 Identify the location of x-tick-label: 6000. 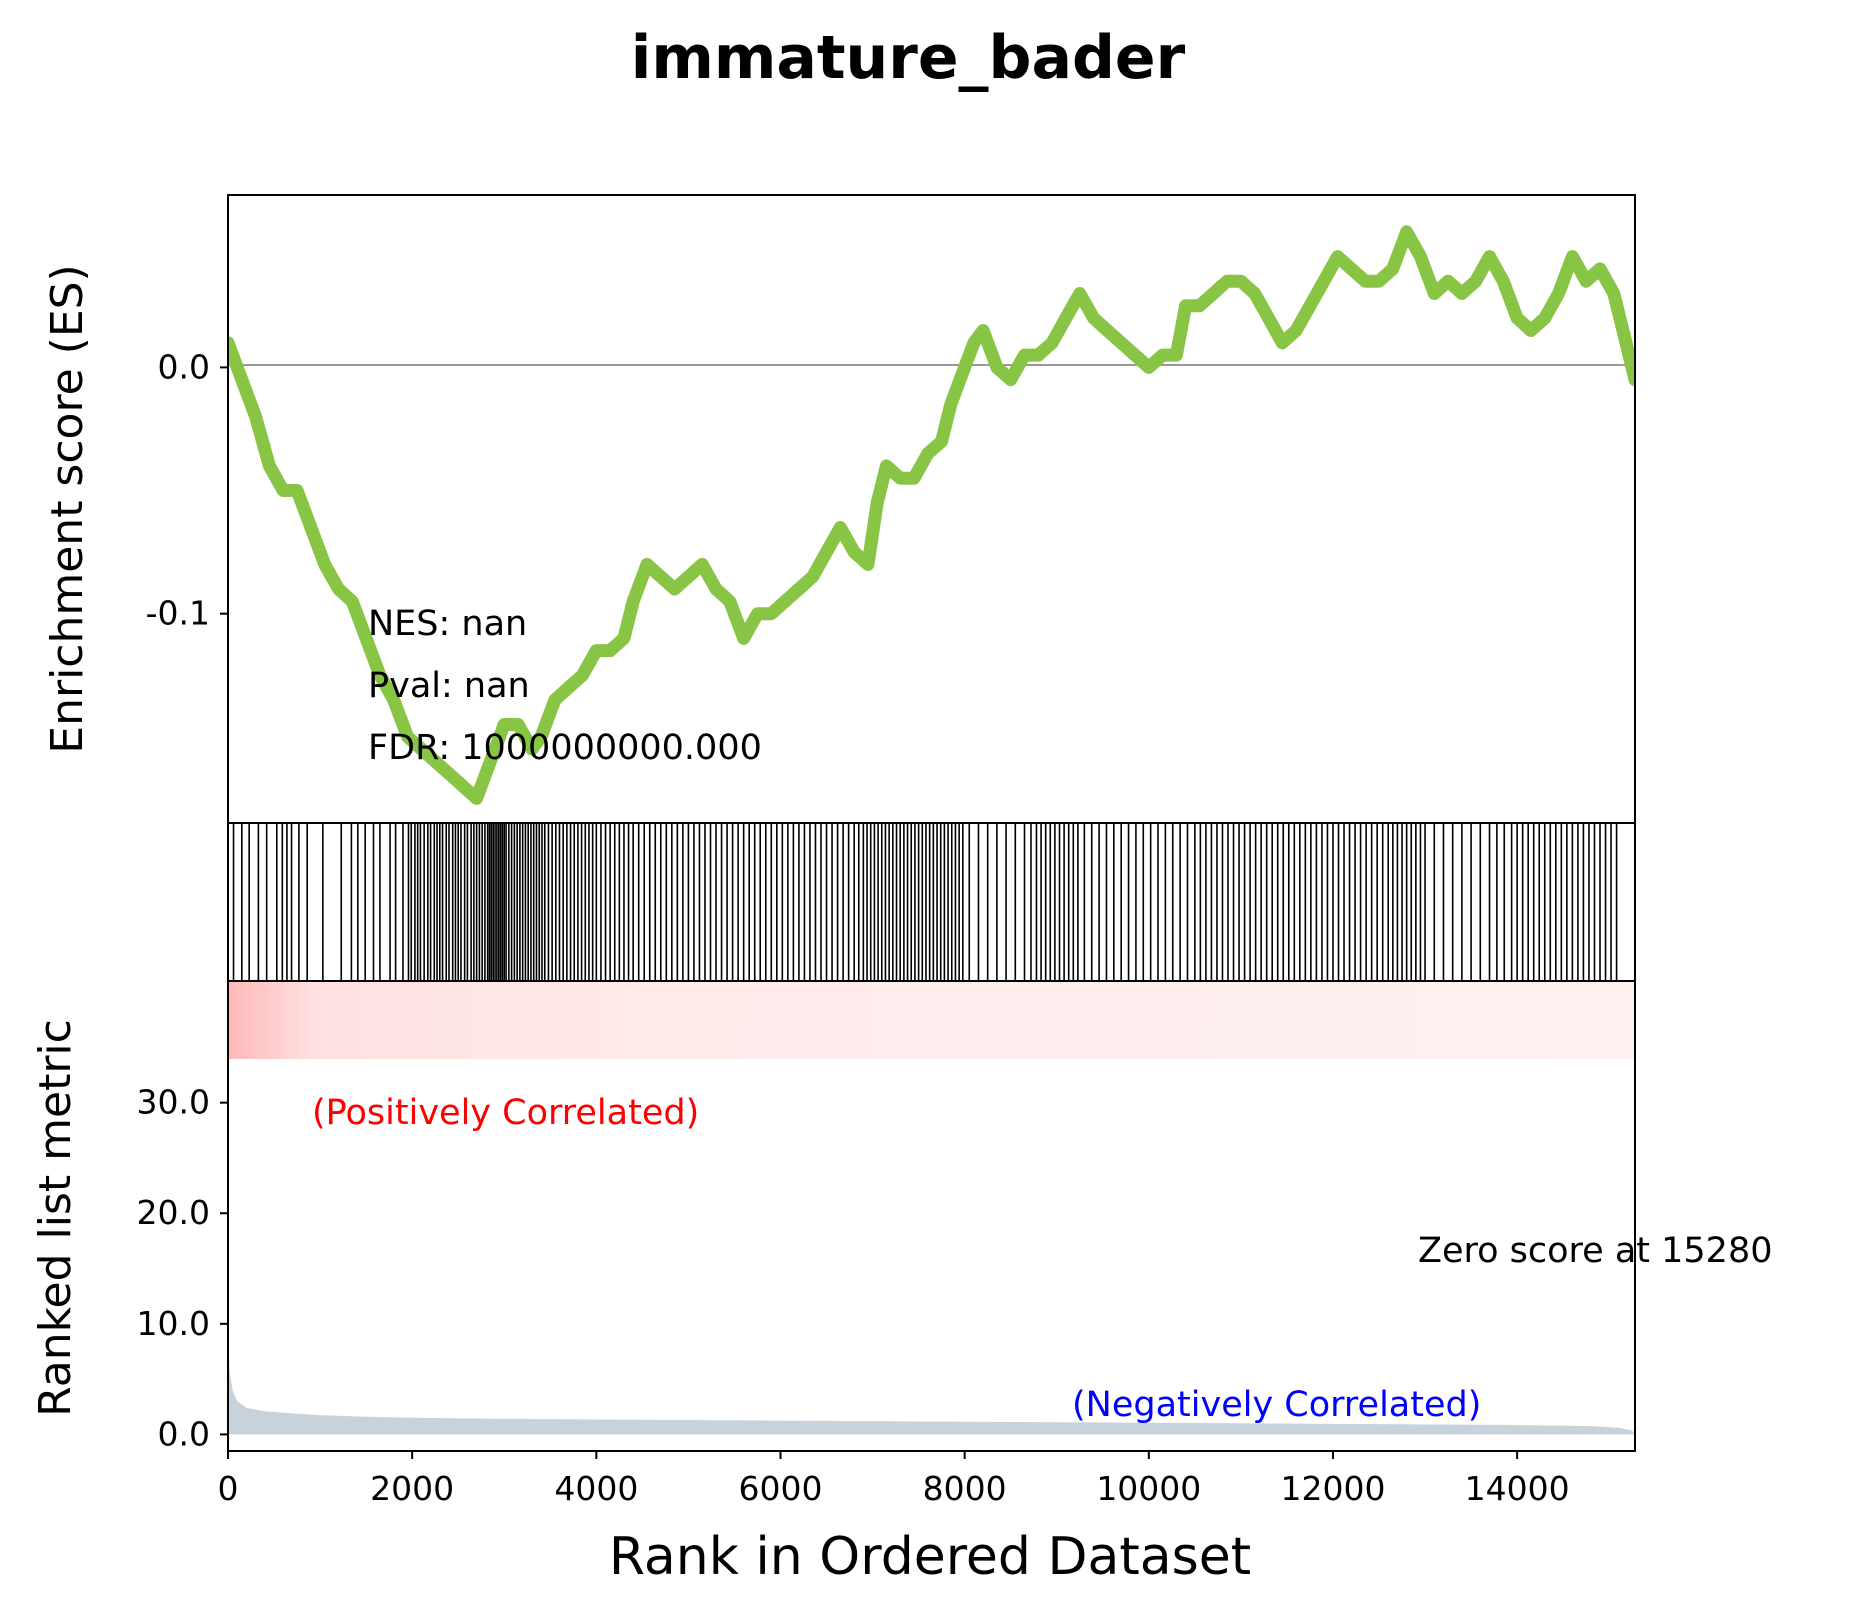
(780, 1488).